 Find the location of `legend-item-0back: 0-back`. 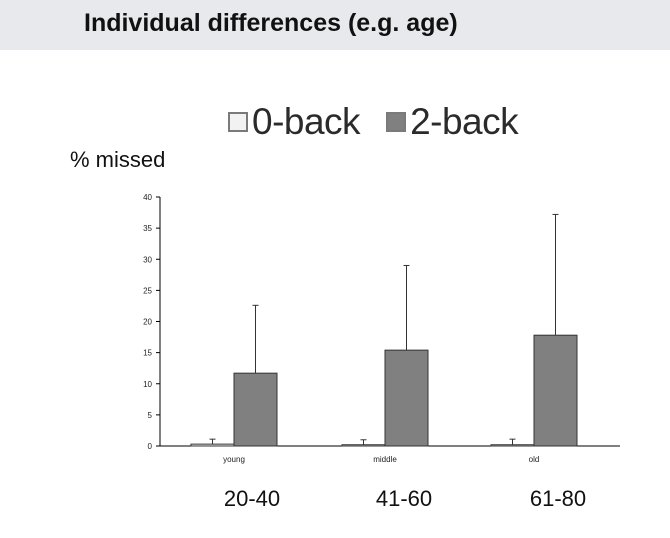

legend-item-0back: 0-back is located at coordinates (294, 122).